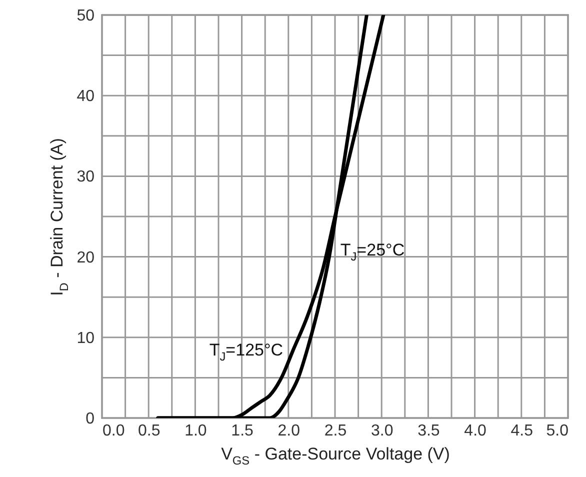 Image resolution: width=586 pixels, height=477 pixels. I want to click on x-axis-title: V$_{GS}$ - Gate-Source Voltage (V), so click(335, 456).